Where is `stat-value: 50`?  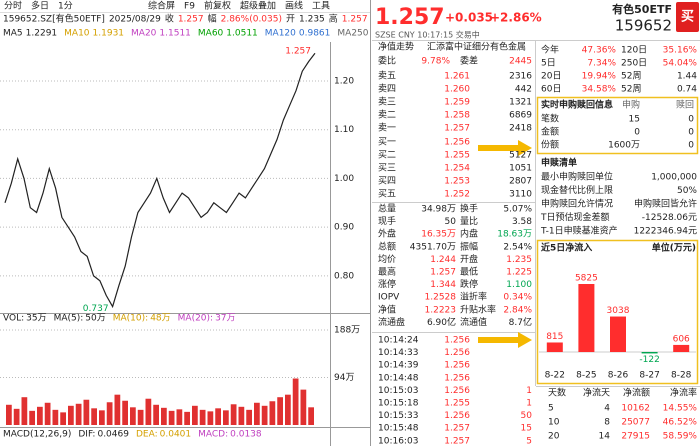 stat-value: 50 is located at coordinates (451, 222).